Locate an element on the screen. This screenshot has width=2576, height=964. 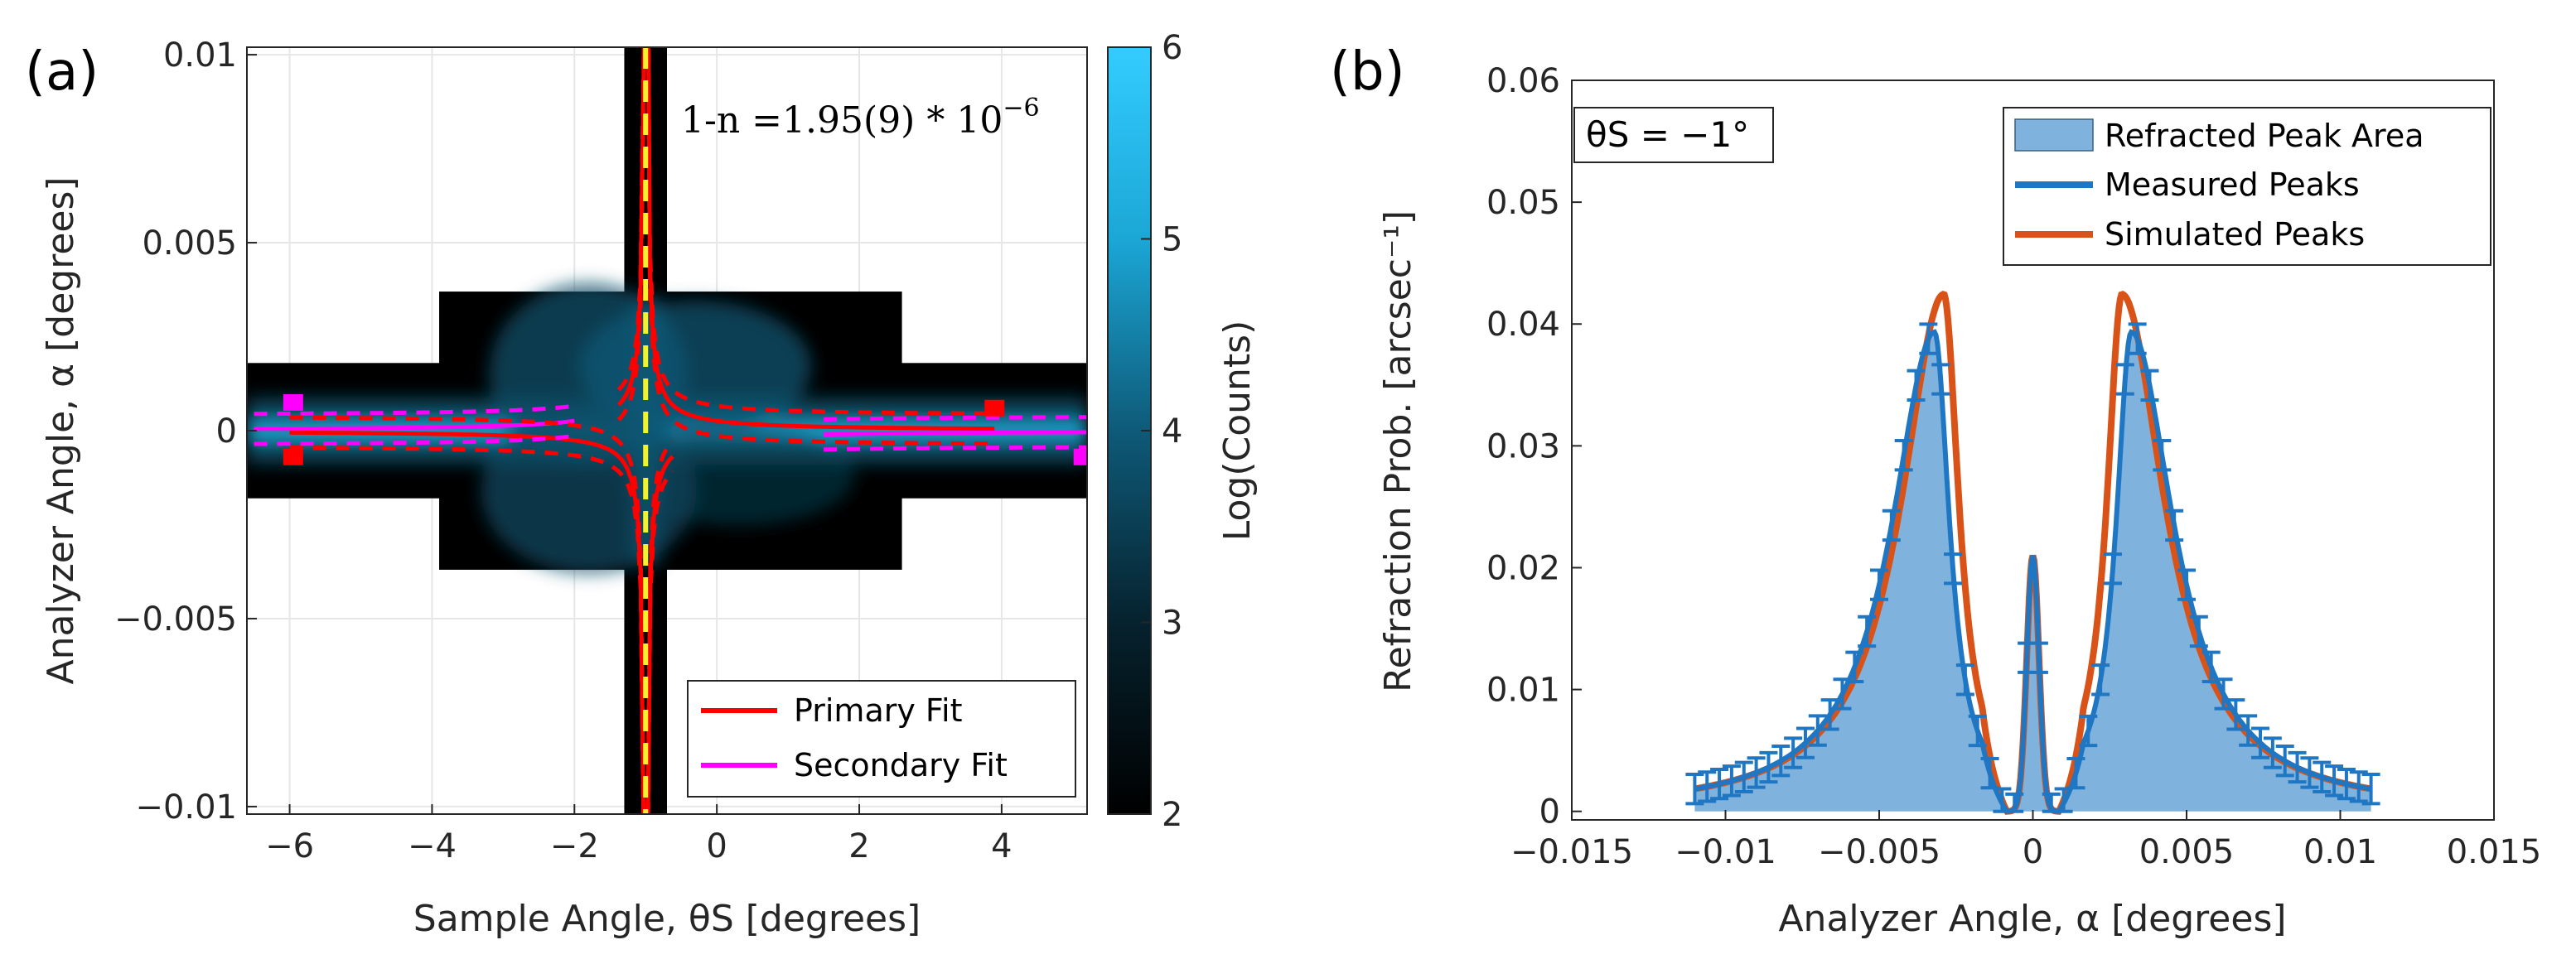
x-tick-label: −0.005 is located at coordinates (1879, 852).